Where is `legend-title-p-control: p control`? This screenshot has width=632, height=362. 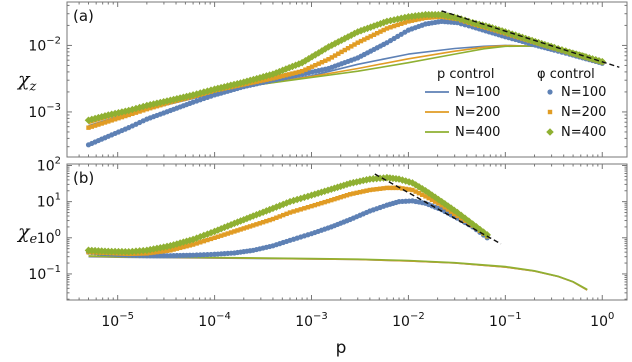
legend-title-p-control: p control is located at coordinates (465, 74).